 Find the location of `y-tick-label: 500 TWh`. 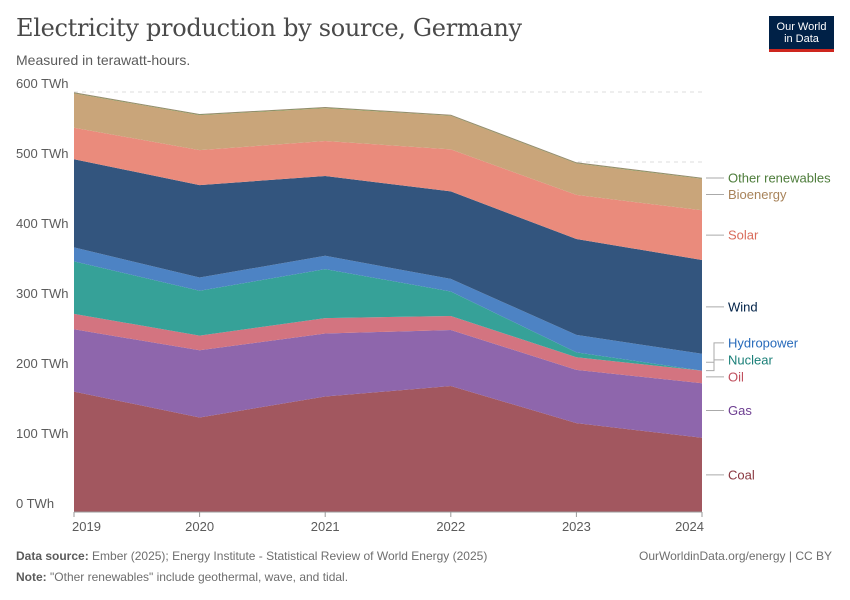

y-tick-label: 500 TWh is located at coordinates (42, 153).